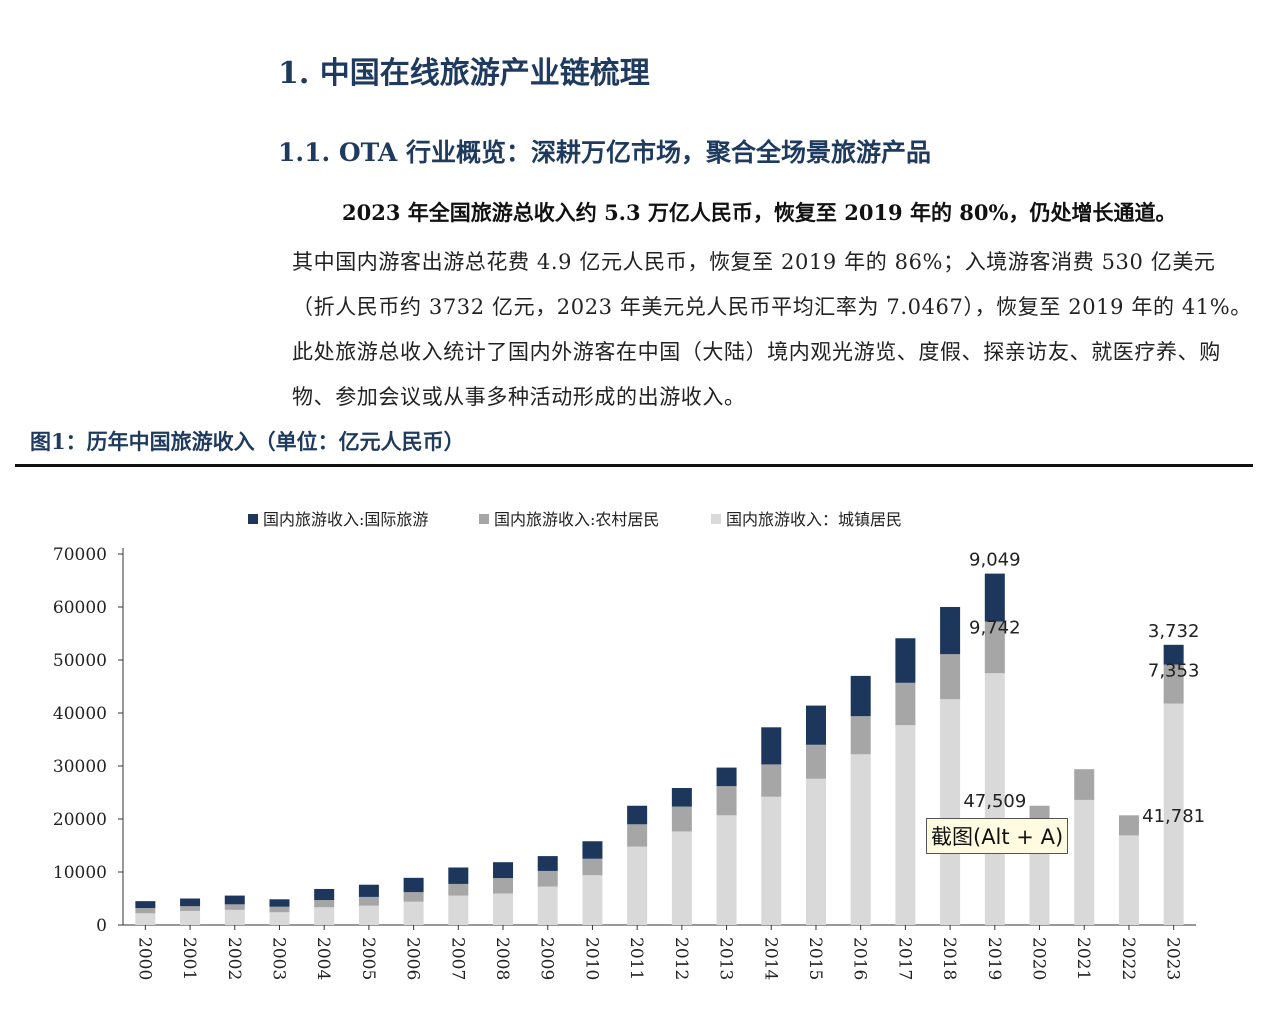 The image size is (1280, 1013). What do you see at coordinates (80, 608) in the screenshot?
I see `y-tick-label: 60000` at bounding box center [80, 608].